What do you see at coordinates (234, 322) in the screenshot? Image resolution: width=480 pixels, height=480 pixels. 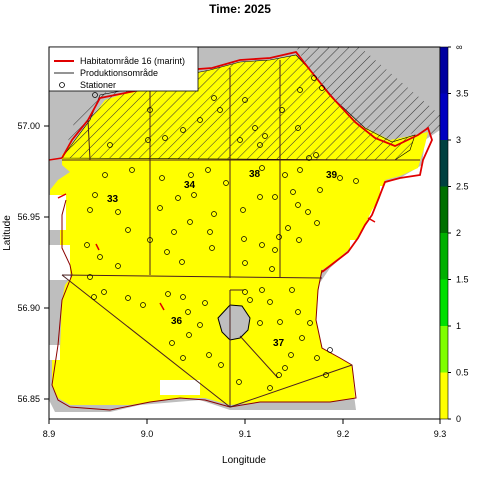 I see `island` at bounding box center [234, 322].